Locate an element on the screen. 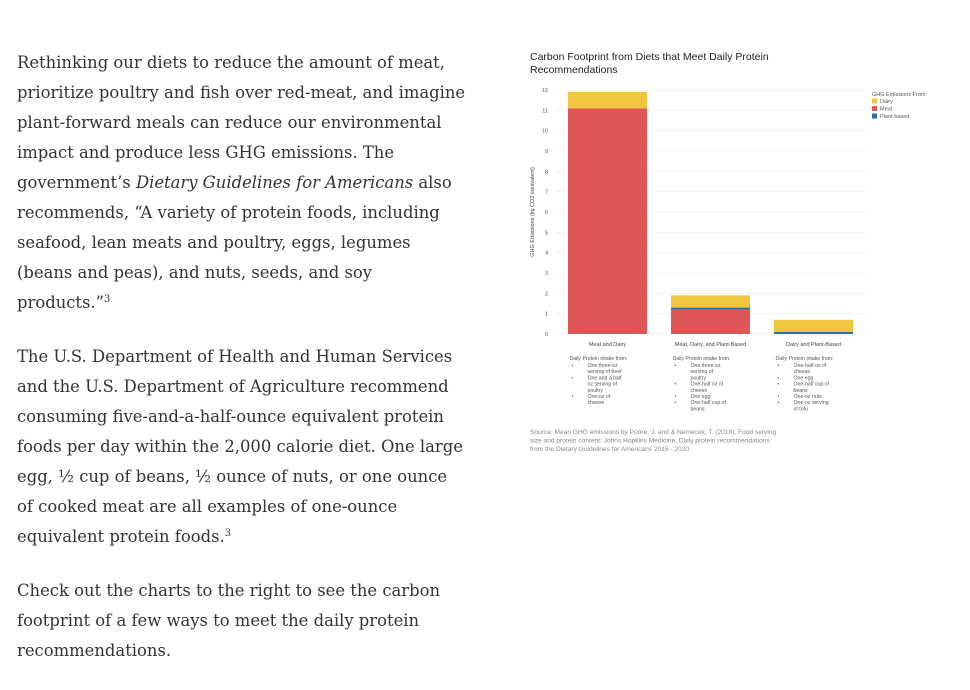 The height and width of the screenshot is (690, 970). y-tick-label: 3 is located at coordinates (546, 274).